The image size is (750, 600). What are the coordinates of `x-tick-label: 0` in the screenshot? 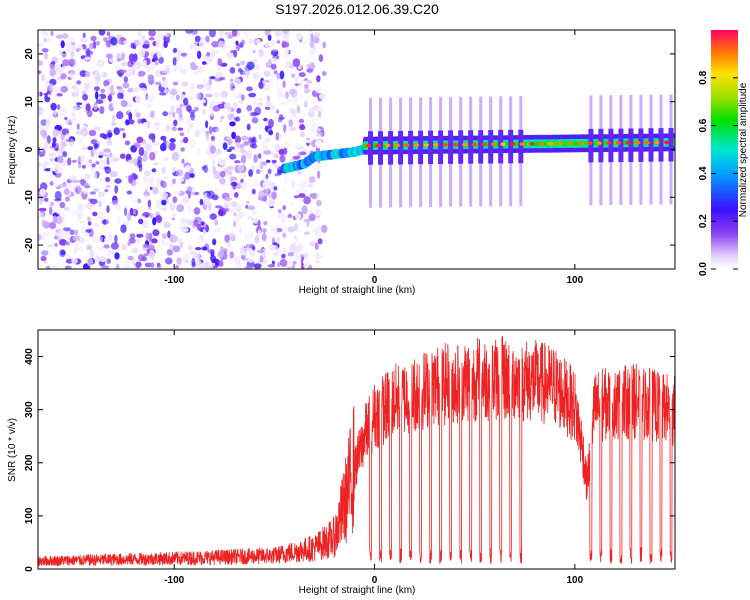 It's located at (375, 580).